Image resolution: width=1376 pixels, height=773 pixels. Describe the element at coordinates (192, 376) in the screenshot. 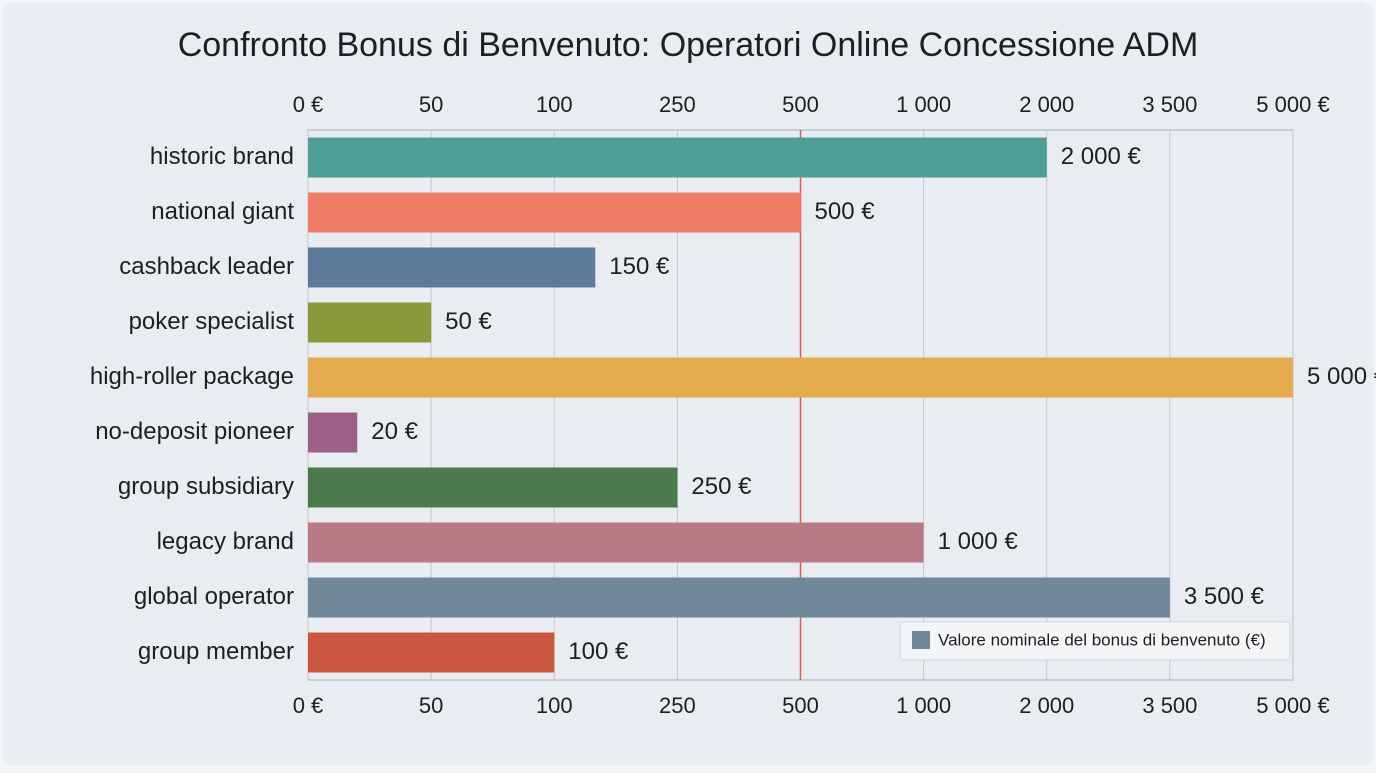

I see `y-tick-label: high-roller package` at that location.